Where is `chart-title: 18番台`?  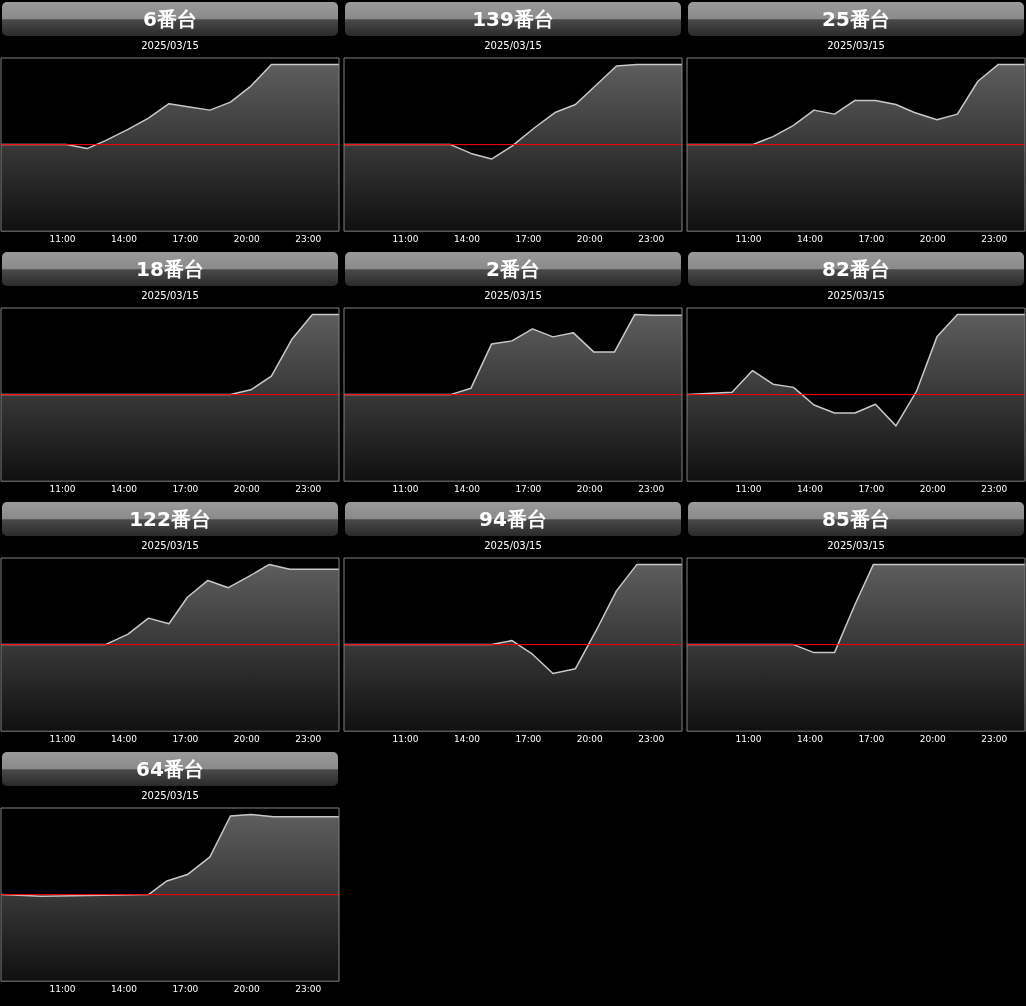 chart-title: 18番台 is located at coordinates (170, 269).